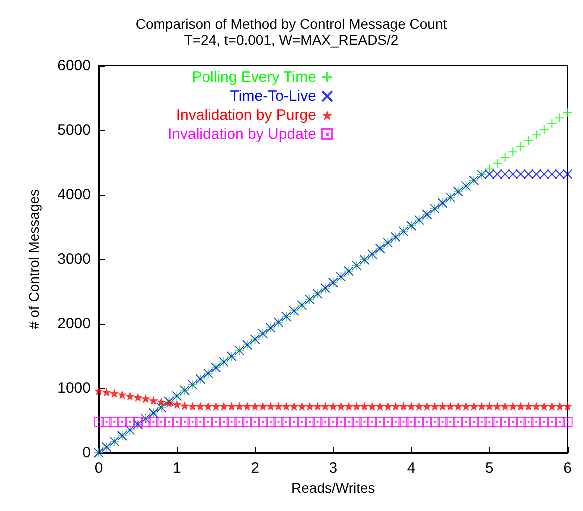 This screenshot has height=511, width=583. Describe the element at coordinates (246, 115) in the screenshot. I see `legend-label: Invalidation by Purge` at that location.